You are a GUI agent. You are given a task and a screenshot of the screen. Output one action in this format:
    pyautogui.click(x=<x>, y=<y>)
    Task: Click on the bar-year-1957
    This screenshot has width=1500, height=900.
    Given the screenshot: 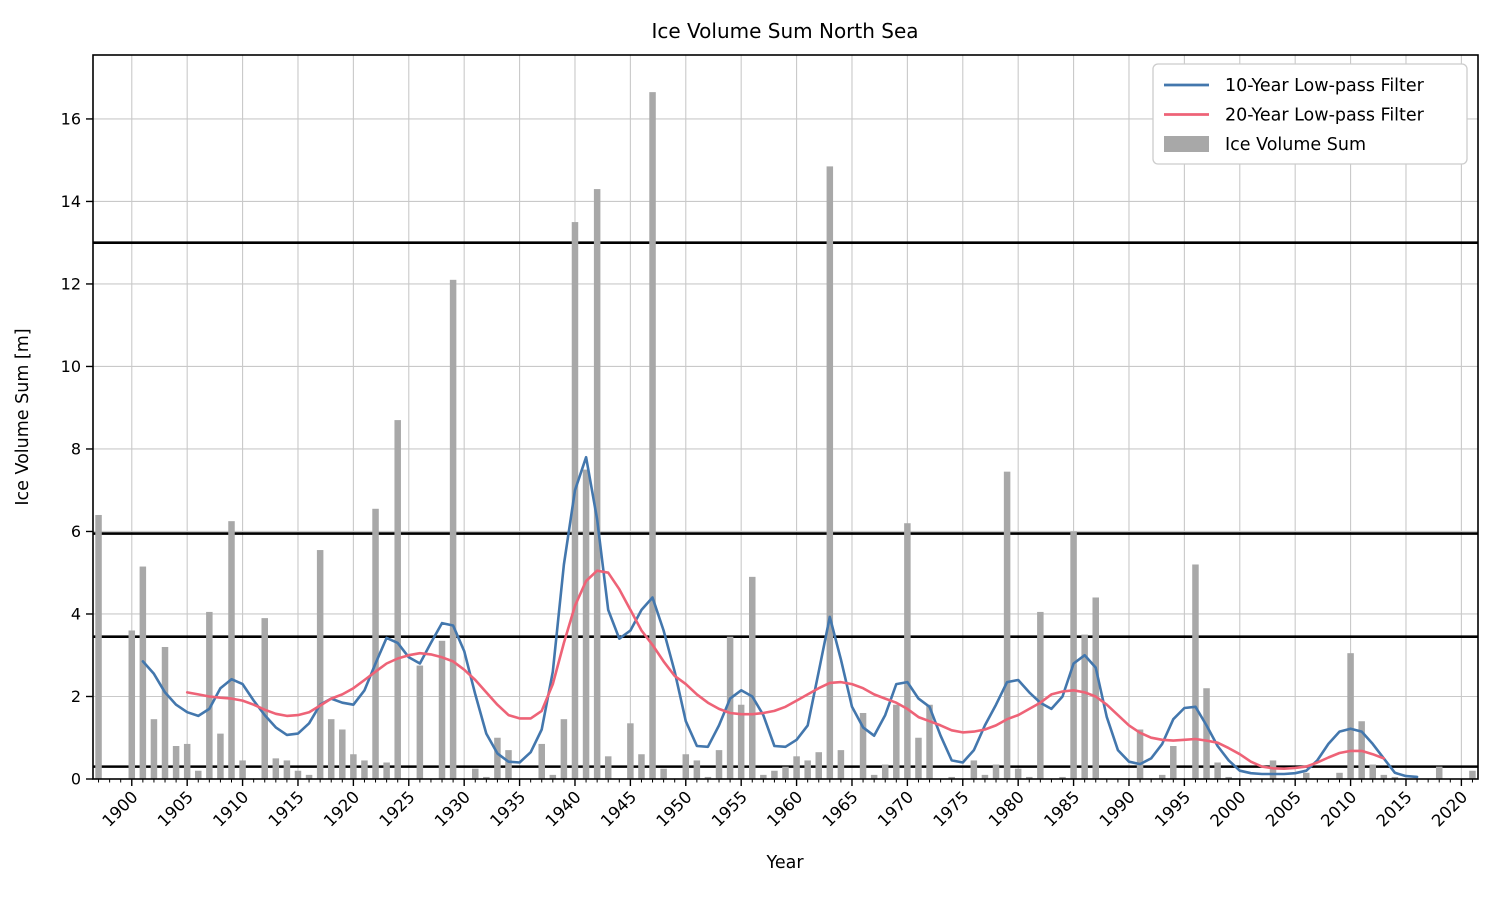 What is the action you would take?
    pyautogui.click(x=763, y=776)
    